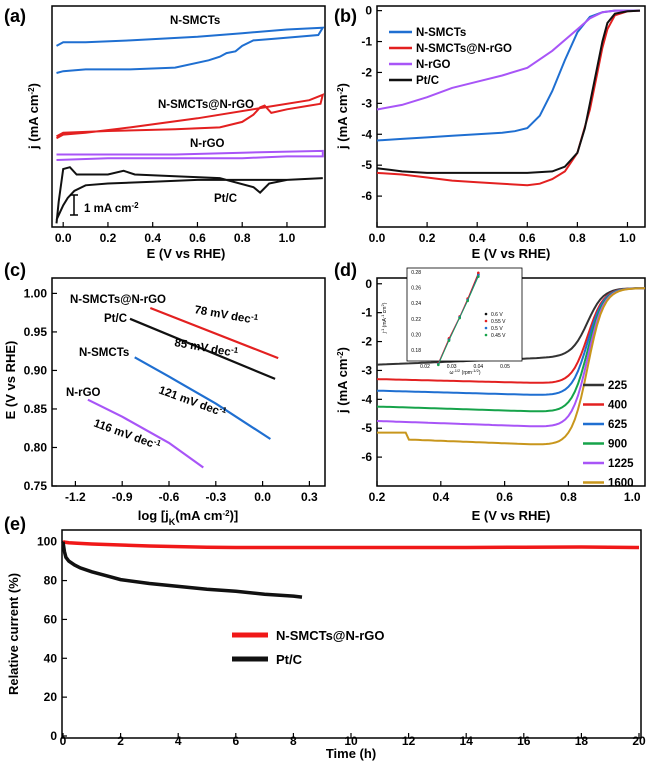  What do you see at coordinates (511, 253) in the screenshot?
I see `panel-b-xlabel: E (V vs RHE)` at bounding box center [511, 253].